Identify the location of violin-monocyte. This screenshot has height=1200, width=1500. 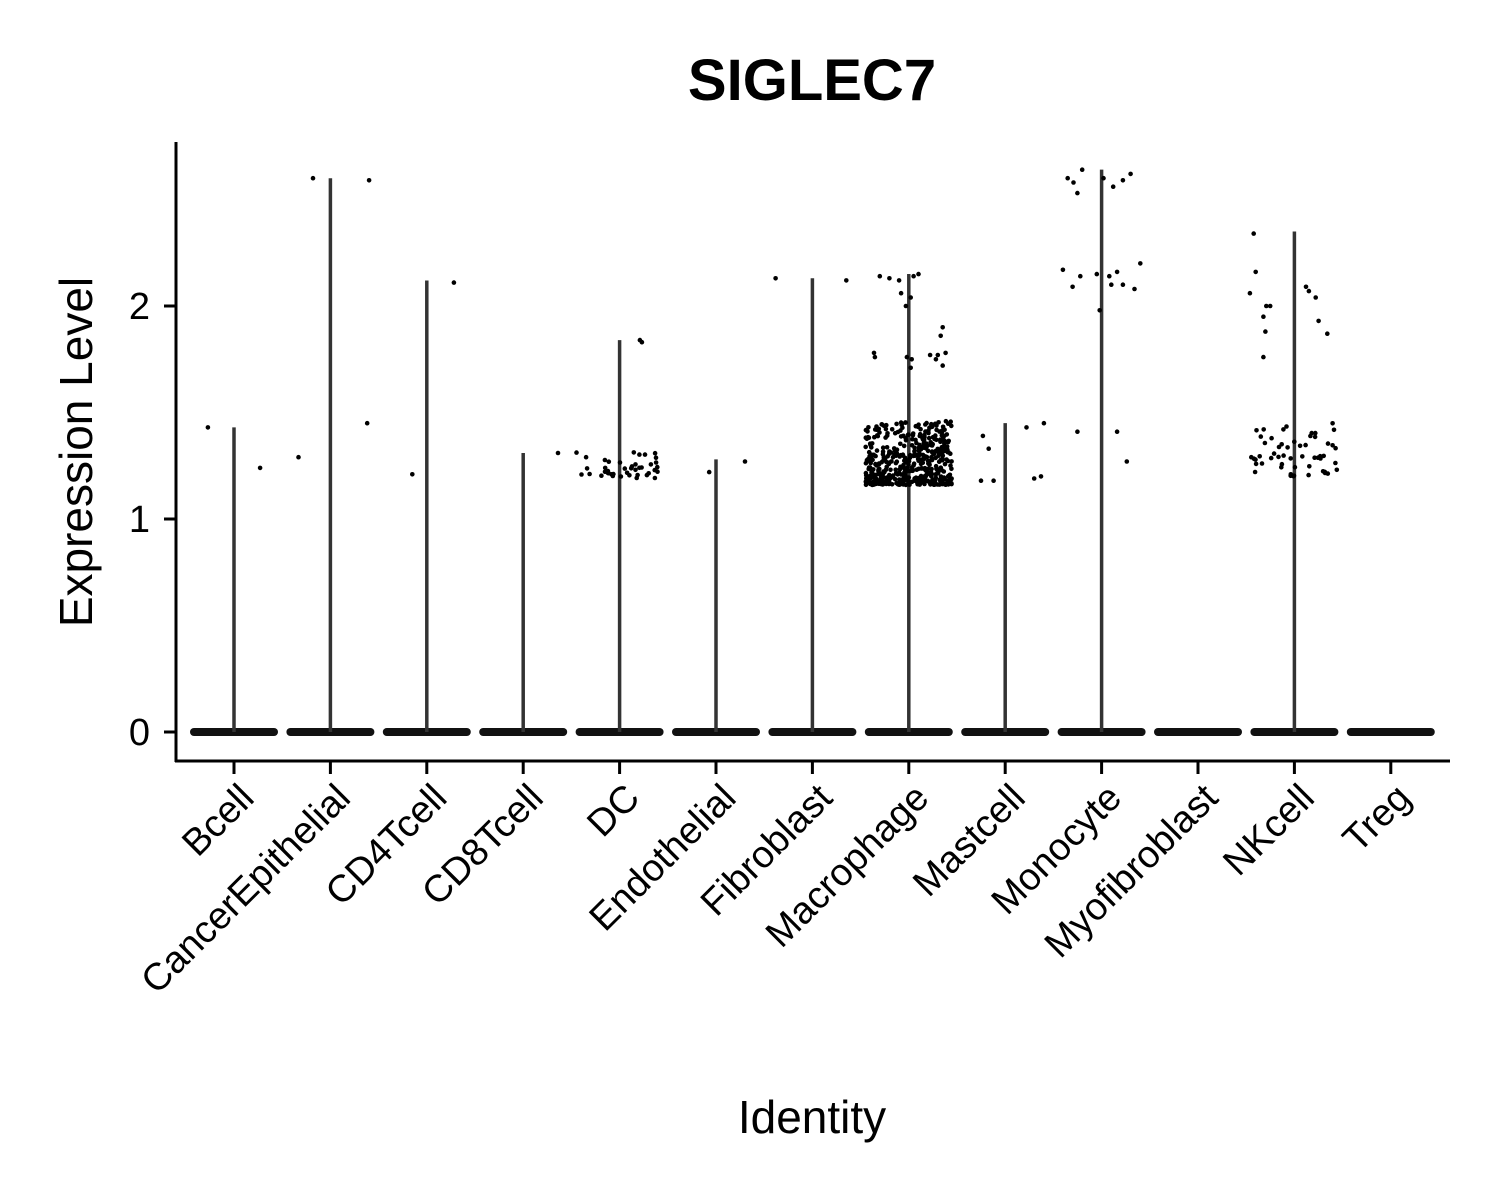
(1101, 451).